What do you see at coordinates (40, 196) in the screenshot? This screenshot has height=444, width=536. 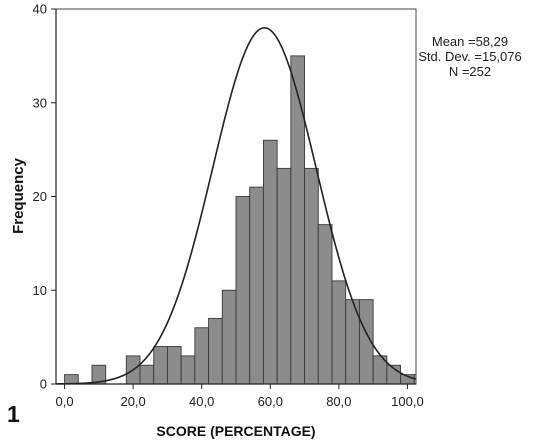 I see `y-tick-label: 20` at bounding box center [40, 196].